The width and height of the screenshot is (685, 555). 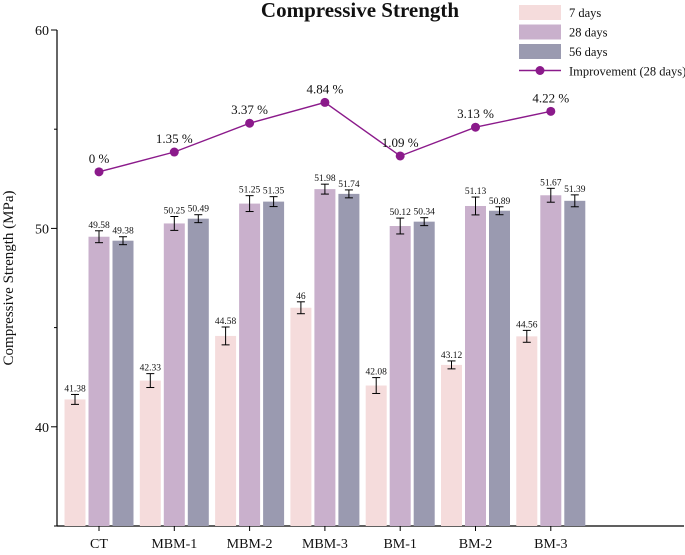 What do you see at coordinates (9, 278) in the screenshot?
I see `y-axis-title: Compressive Strength (MPa)` at bounding box center [9, 278].